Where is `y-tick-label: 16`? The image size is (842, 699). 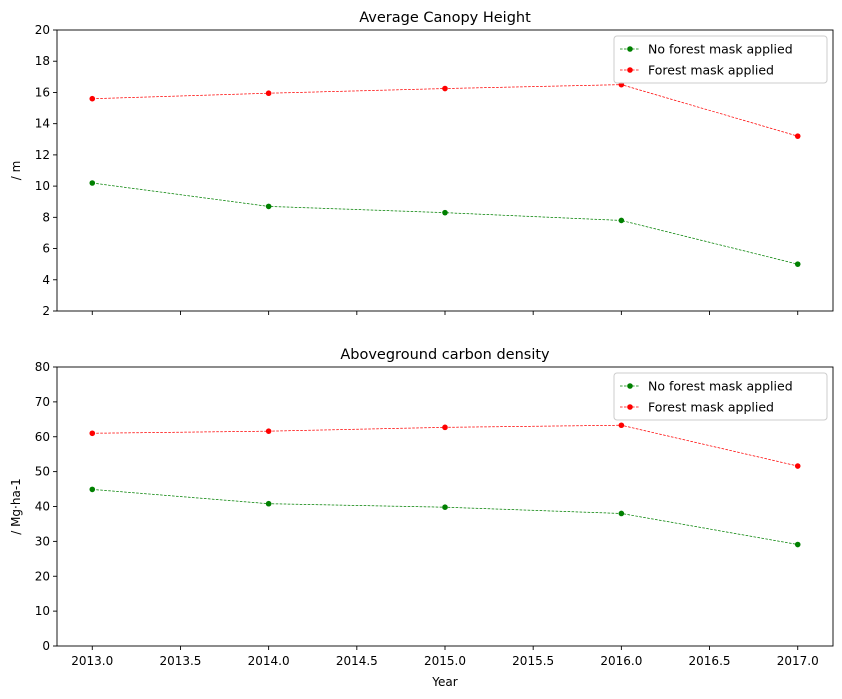
y-tick-label: 16 is located at coordinates (42, 92).